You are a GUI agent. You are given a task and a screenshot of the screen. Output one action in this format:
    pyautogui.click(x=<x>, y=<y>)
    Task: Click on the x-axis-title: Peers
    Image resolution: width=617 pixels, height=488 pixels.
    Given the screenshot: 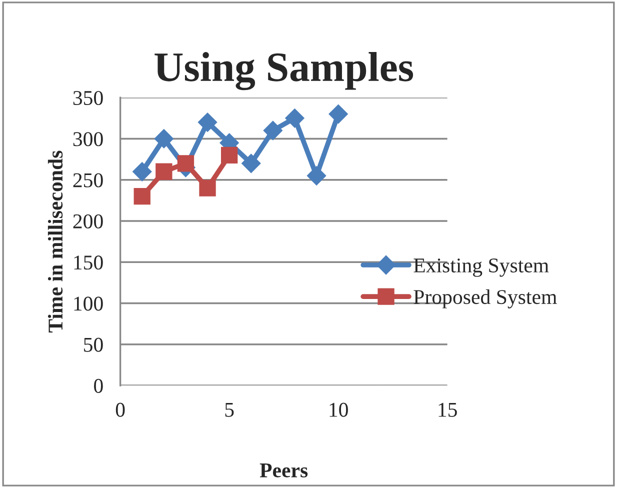 What is the action you would take?
    pyautogui.click(x=284, y=471)
    